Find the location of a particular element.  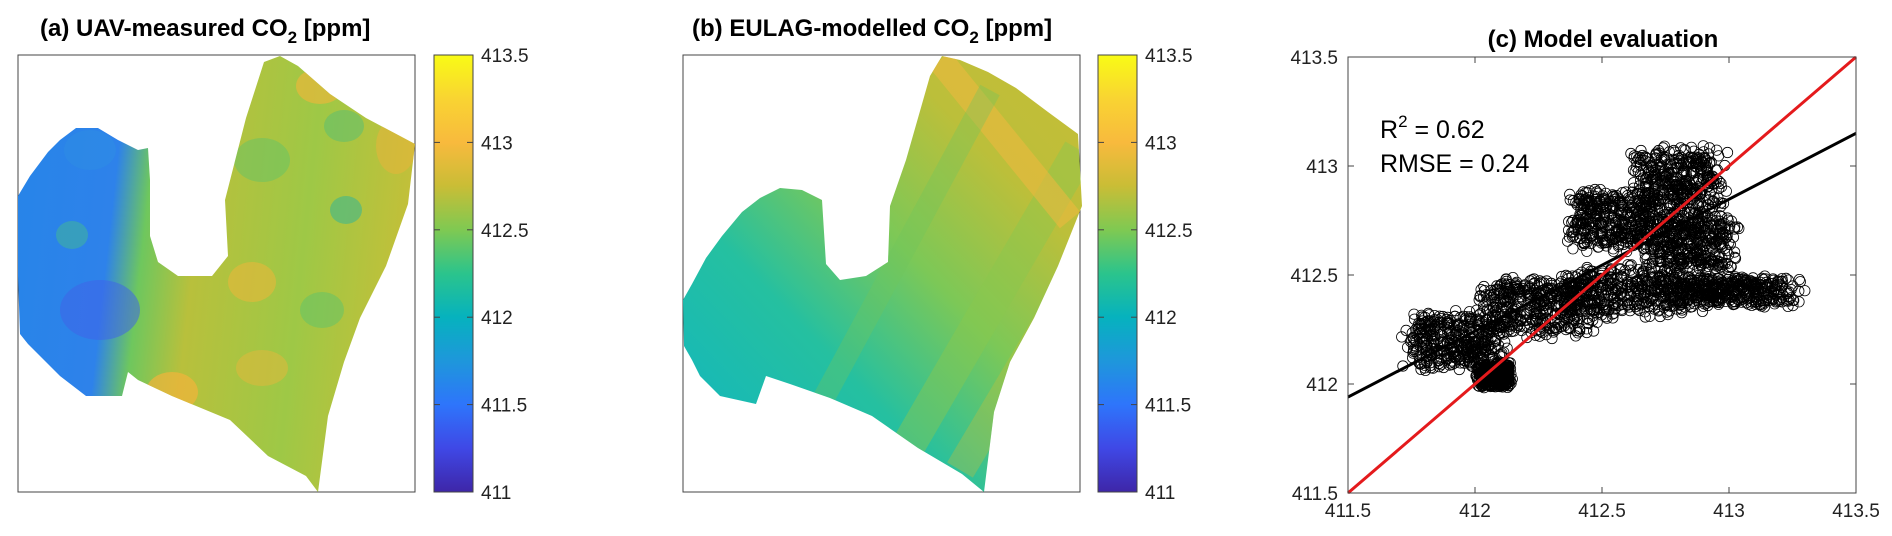

y-tick-label: 413.5 is located at coordinates (1314, 58).